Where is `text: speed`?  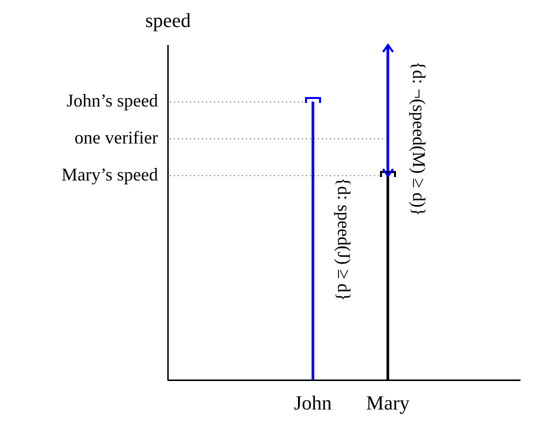
text: speed is located at coordinates (168, 21).